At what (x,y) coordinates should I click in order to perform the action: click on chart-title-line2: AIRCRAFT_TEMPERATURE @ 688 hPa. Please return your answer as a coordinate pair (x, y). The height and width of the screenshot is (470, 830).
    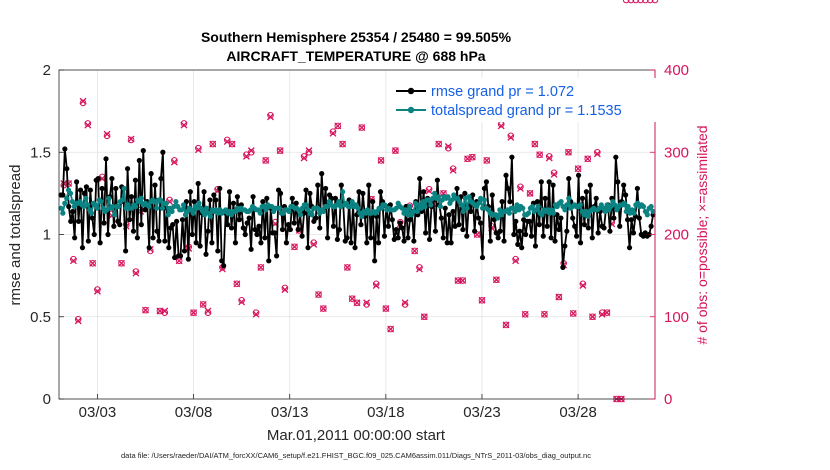
    Looking at the image, I should click on (355, 56).